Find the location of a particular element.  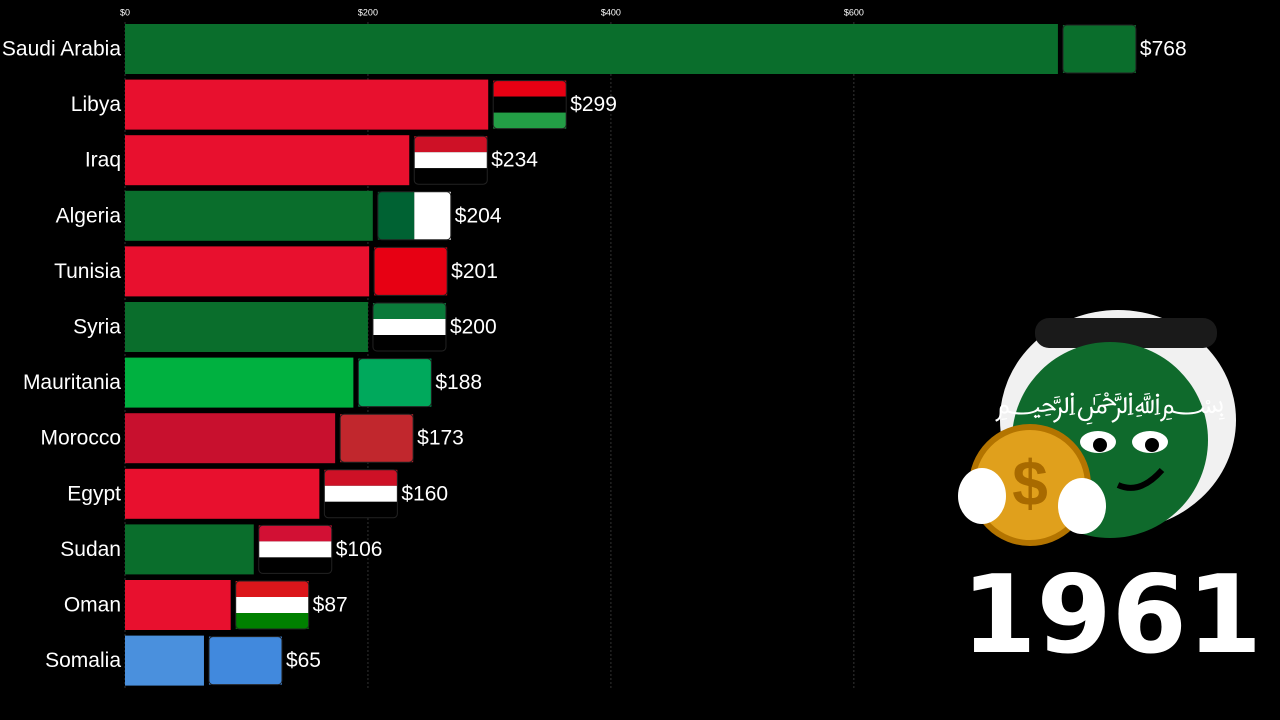

category-label: Mauritania is located at coordinates (72, 382).